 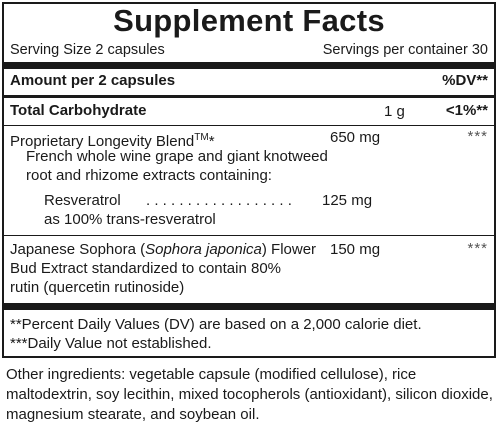 What do you see at coordinates (78, 249) in the screenshot?
I see `sophora-prefix: Japanese Sophora (` at bounding box center [78, 249].